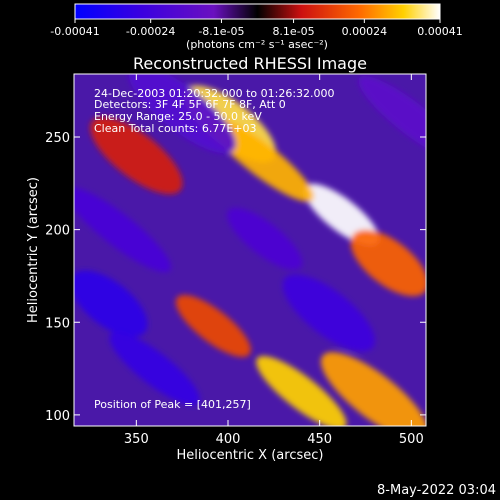 The height and width of the screenshot is (500, 500). What do you see at coordinates (214, 93) in the screenshot?
I see `annotation-time-range: 24-Dec-2003 01:20:32.000 to 01:26:32.000` at bounding box center [214, 93].